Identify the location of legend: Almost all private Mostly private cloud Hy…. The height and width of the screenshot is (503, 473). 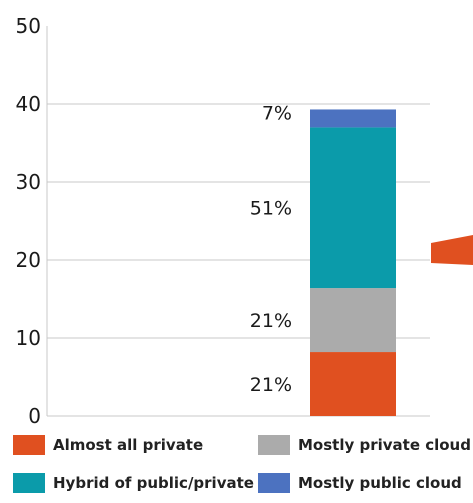
(242, 464).